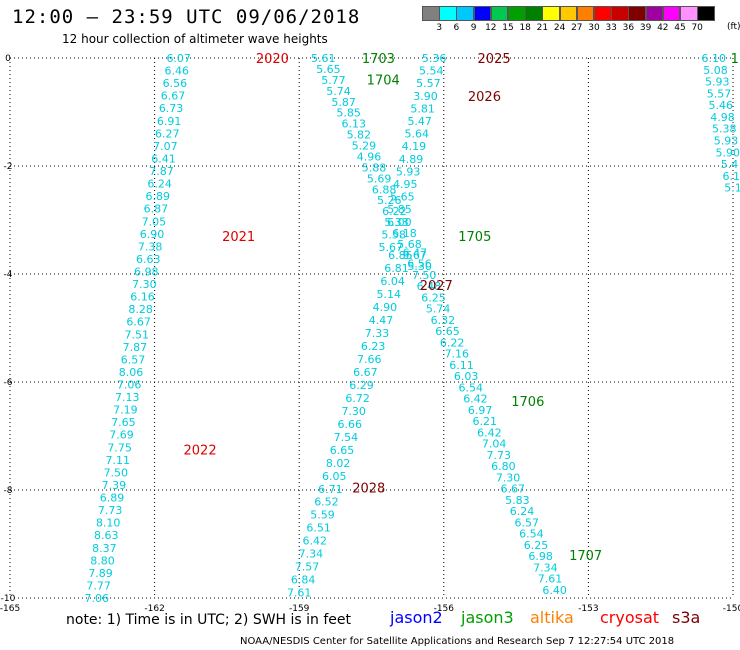 The image size is (740, 650). What do you see at coordinates (299, 593) in the screenshot?
I see `wave-height-point: 7.61` at bounding box center [299, 593].